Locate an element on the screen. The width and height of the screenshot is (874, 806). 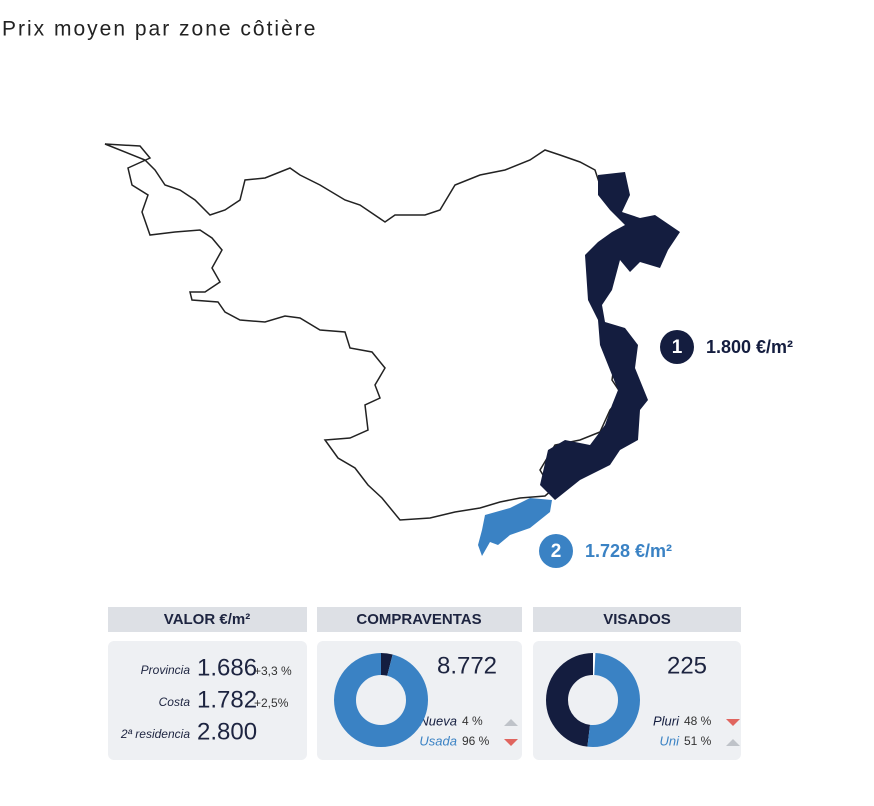
panel-header: COMPRAVENTAS is located at coordinates (418, 619).